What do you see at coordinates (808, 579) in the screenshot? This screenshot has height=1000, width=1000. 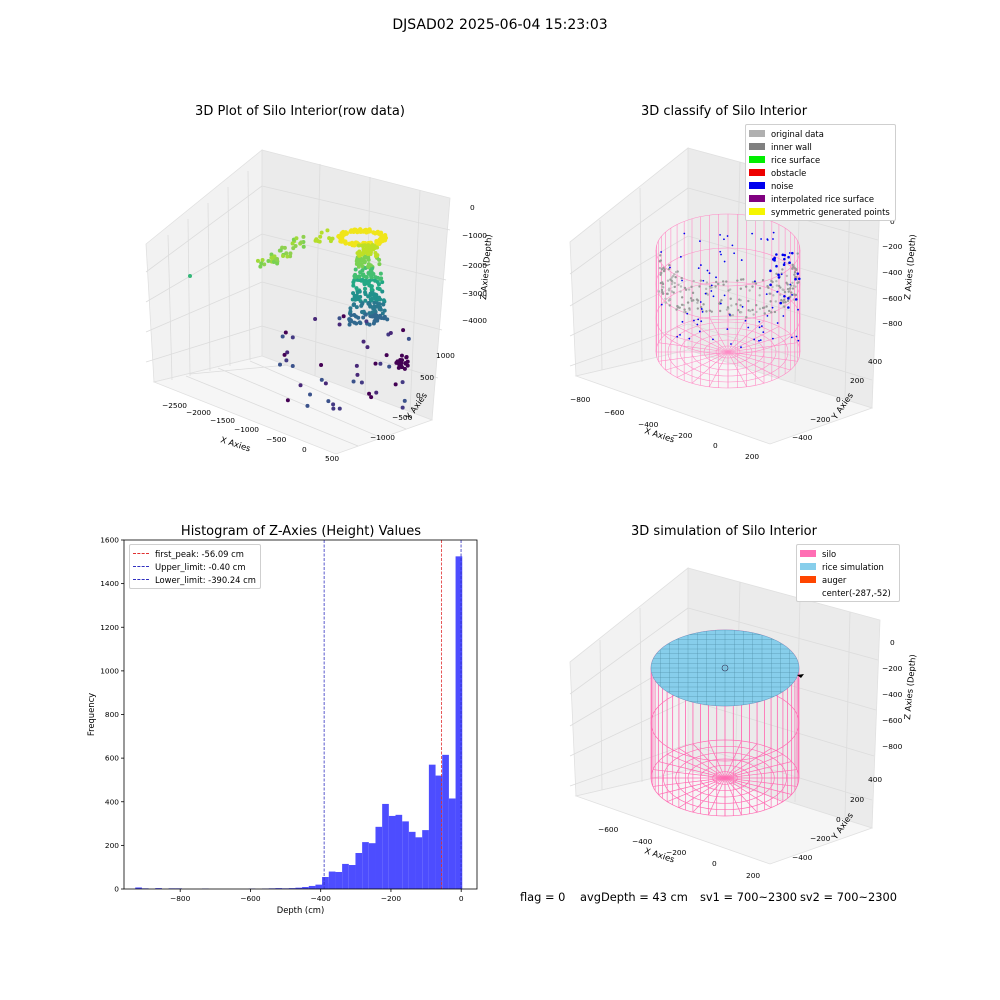 I see `simulation-legend-swatch` at bounding box center [808, 579].